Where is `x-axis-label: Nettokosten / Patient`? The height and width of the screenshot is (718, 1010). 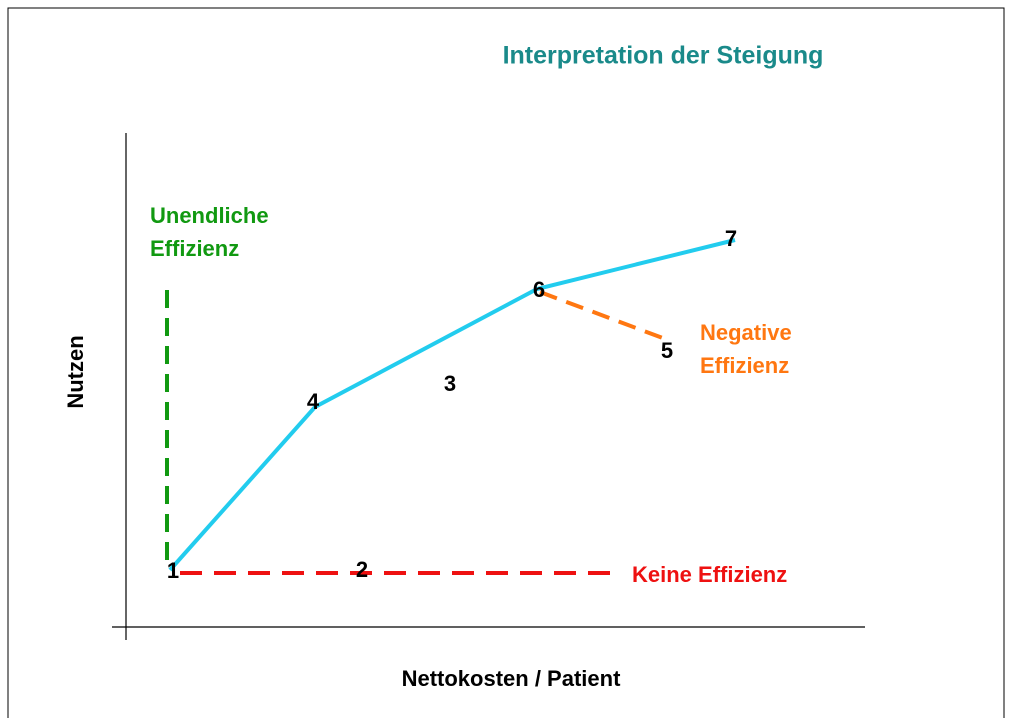 x-axis-label: Nettokosten / Patient is located at coordinates (511, 678).